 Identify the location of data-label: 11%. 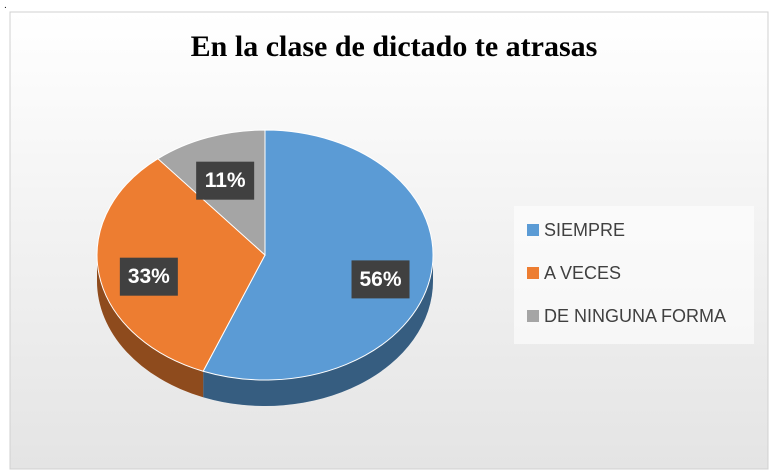
(225, 180).